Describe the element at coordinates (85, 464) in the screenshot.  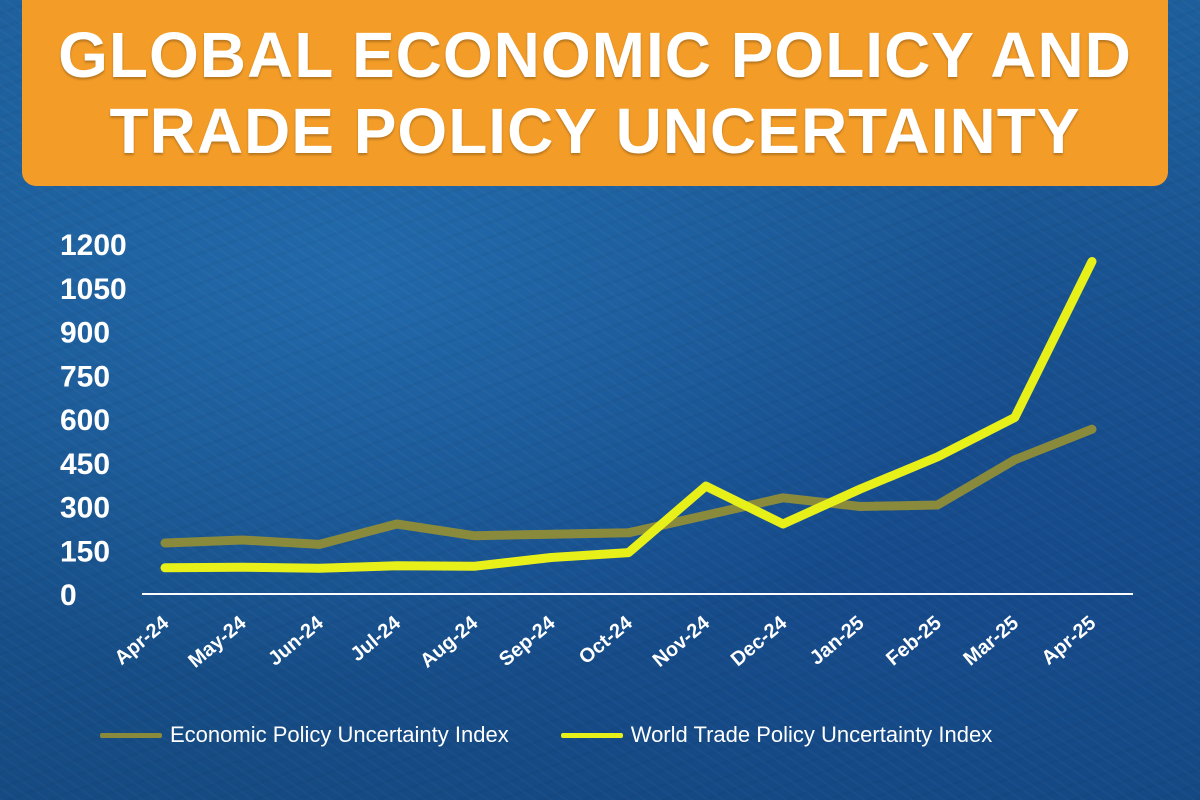
I see `y-tick-label: 450` at that location.